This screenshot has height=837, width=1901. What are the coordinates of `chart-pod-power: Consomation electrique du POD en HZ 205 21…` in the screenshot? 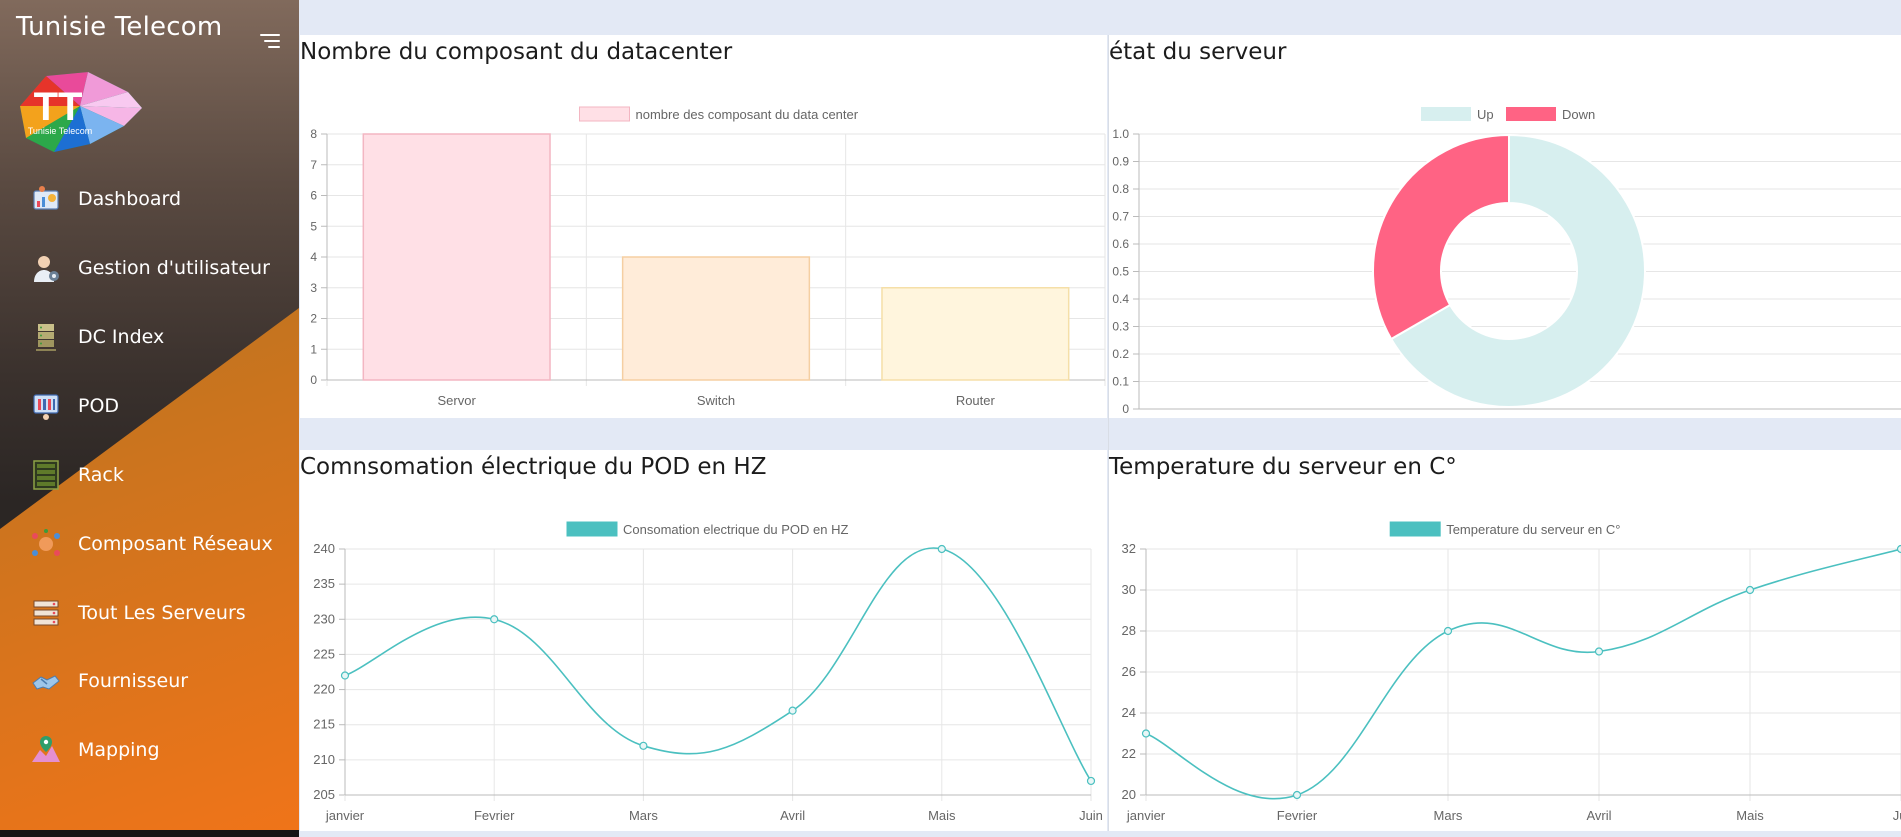 It's located at (708, 672).